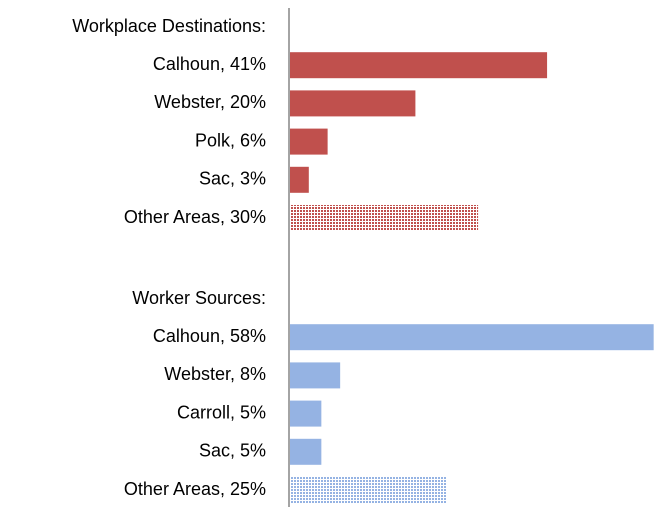  Describe the element at coordinates (230, 140) in the screenshot. I see `category-label: Polk, 6%` at that location.